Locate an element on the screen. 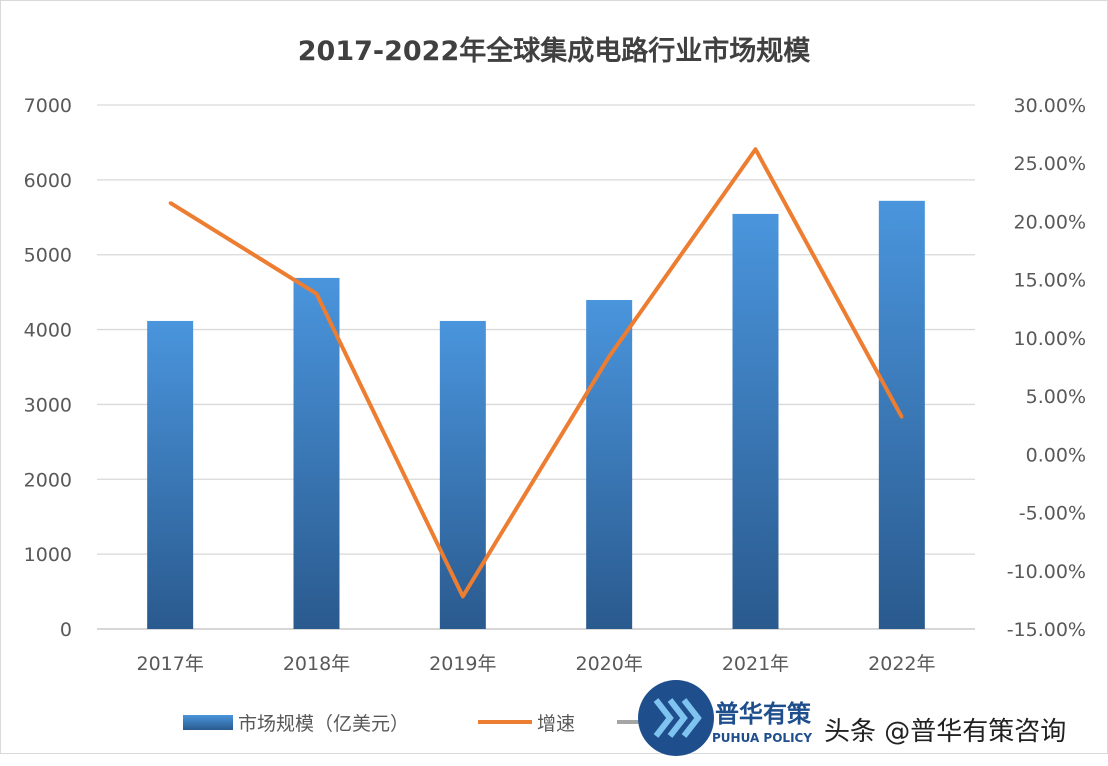  growth-point-2017年 is located at coordinates (170, 203).